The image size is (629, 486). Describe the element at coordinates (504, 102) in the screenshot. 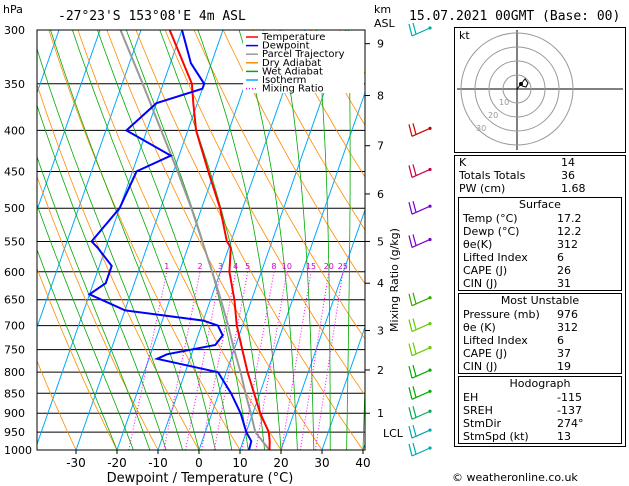

I see `hodograph-ring-label: 10` at that location.